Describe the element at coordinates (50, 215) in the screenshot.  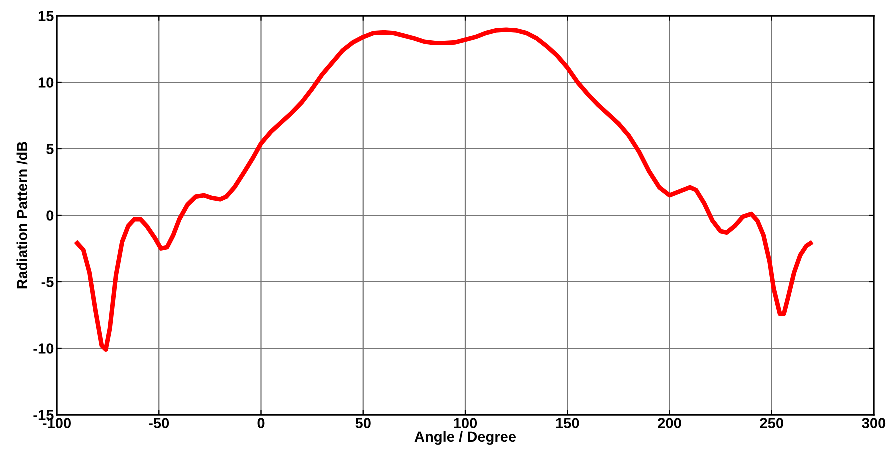
I see `y-tick-label: 0` at that location.